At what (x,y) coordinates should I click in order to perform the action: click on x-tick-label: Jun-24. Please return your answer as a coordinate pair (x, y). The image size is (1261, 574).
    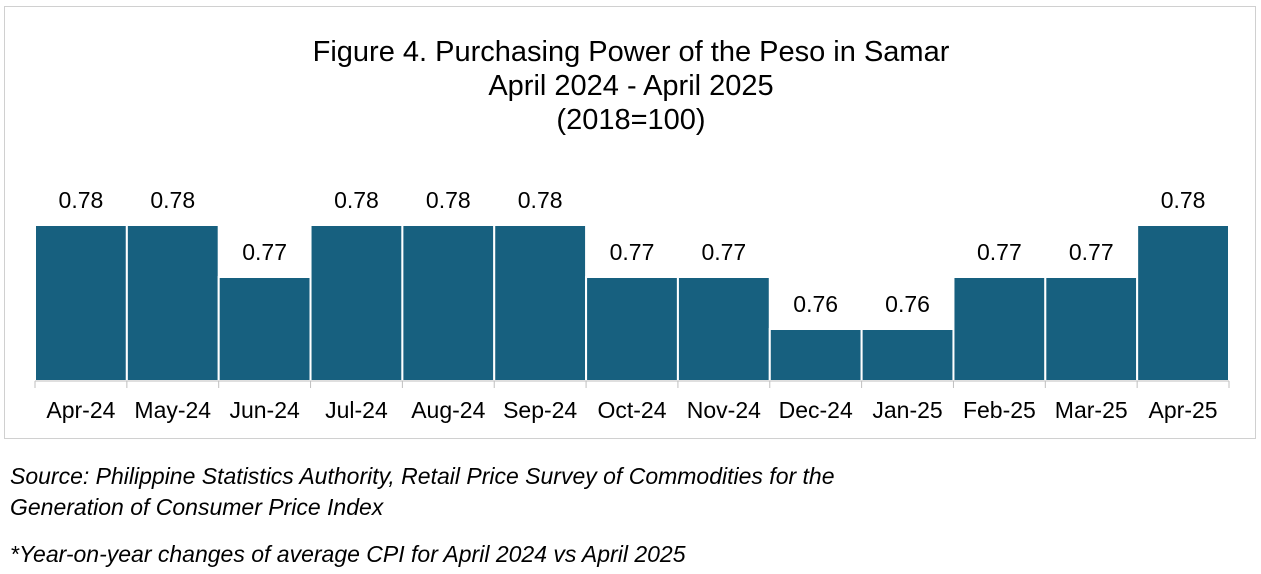
    Looking at the image, I should click on (264, 410).